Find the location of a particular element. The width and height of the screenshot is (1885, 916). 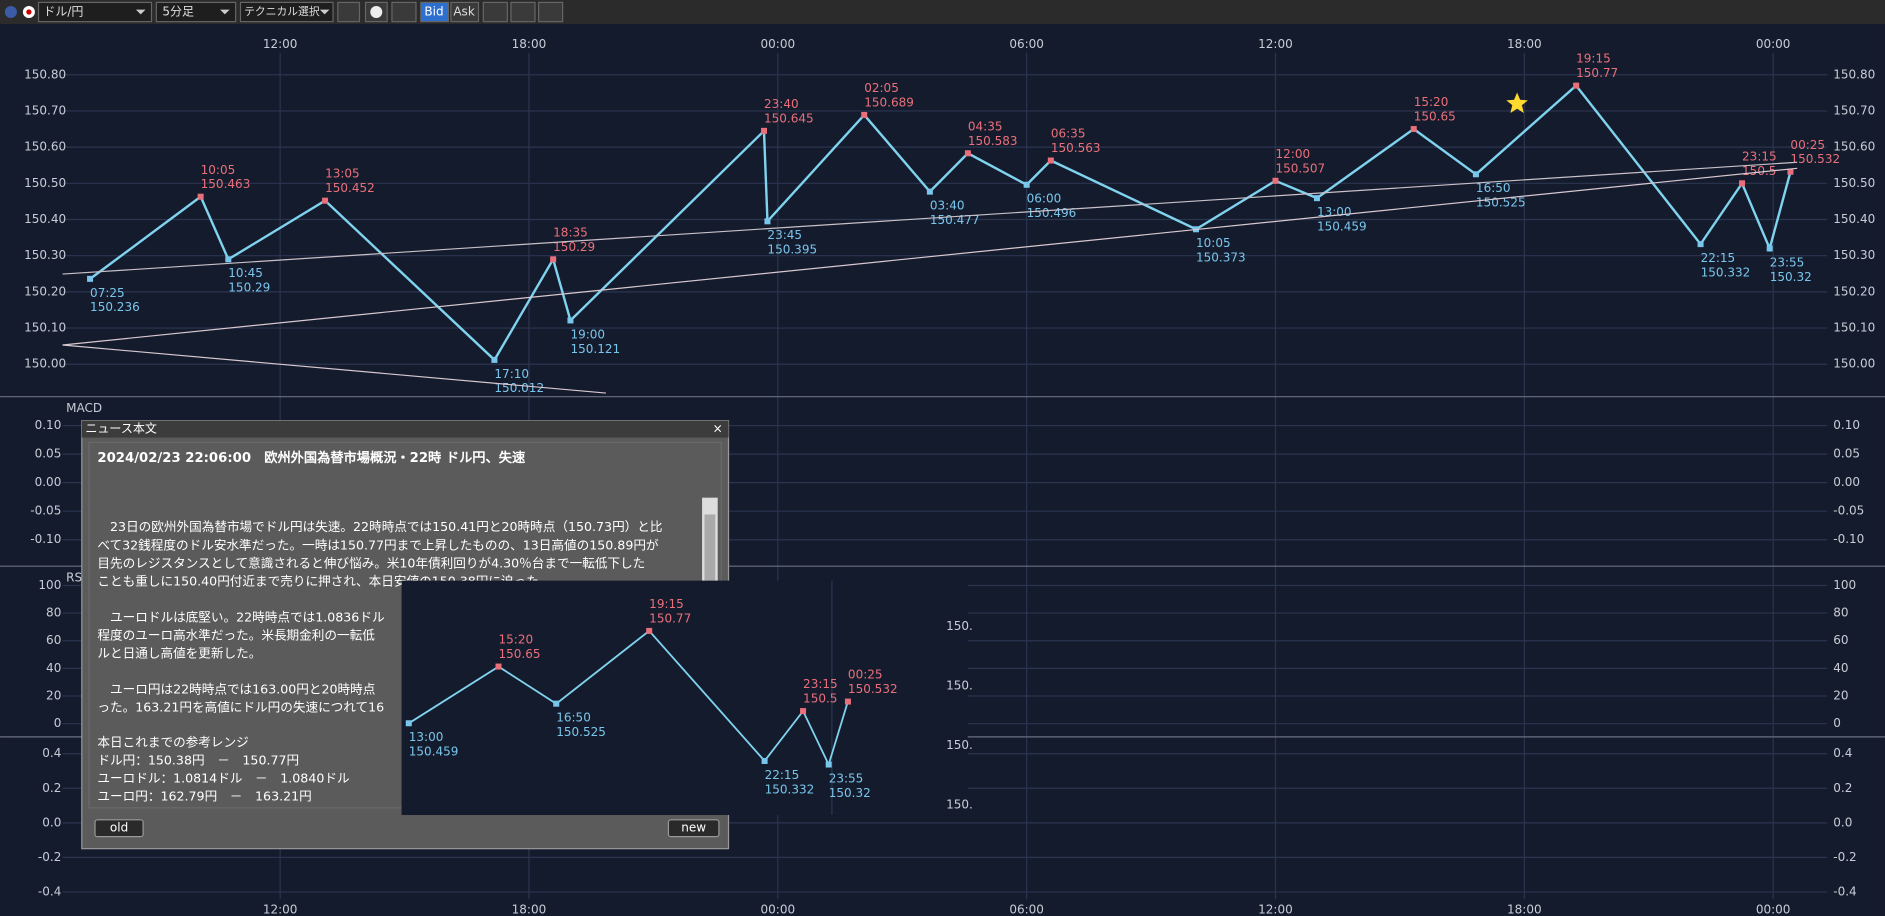

y-tick-label: 0.00 is located at coordinates (48, 482).